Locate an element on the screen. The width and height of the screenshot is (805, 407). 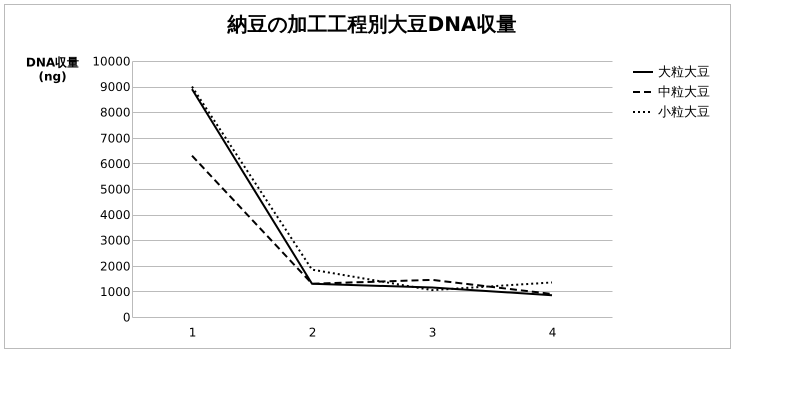
legend-label: 大粒大豆 is located at coordinates (684, 72).